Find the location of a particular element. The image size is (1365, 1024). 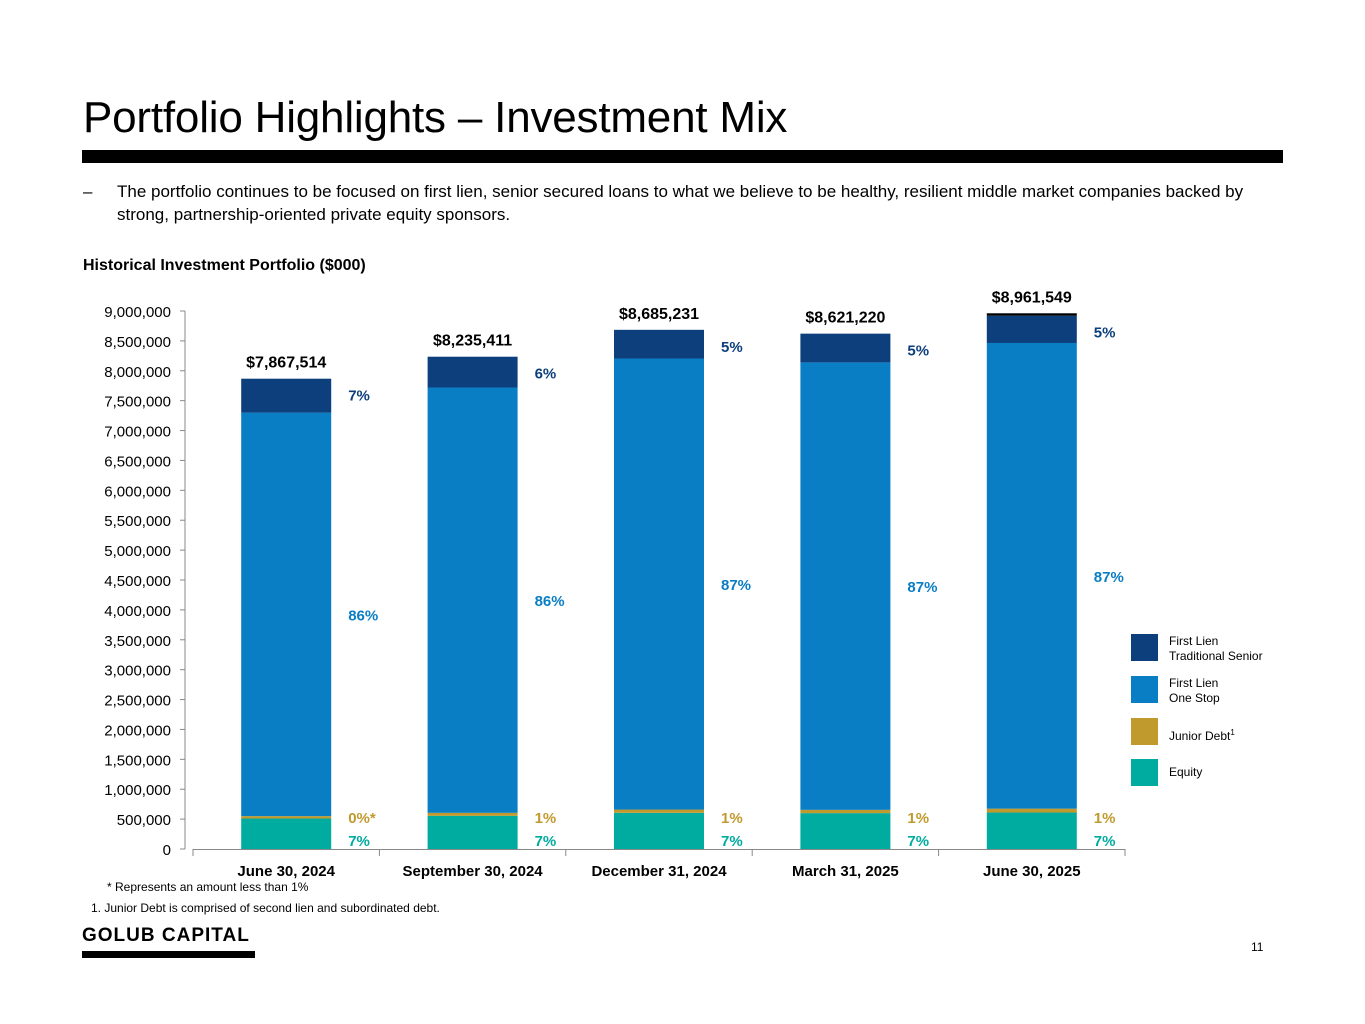

page-title: Portfolio Highlights – Investment Mix is located at coordinates (435, 117).